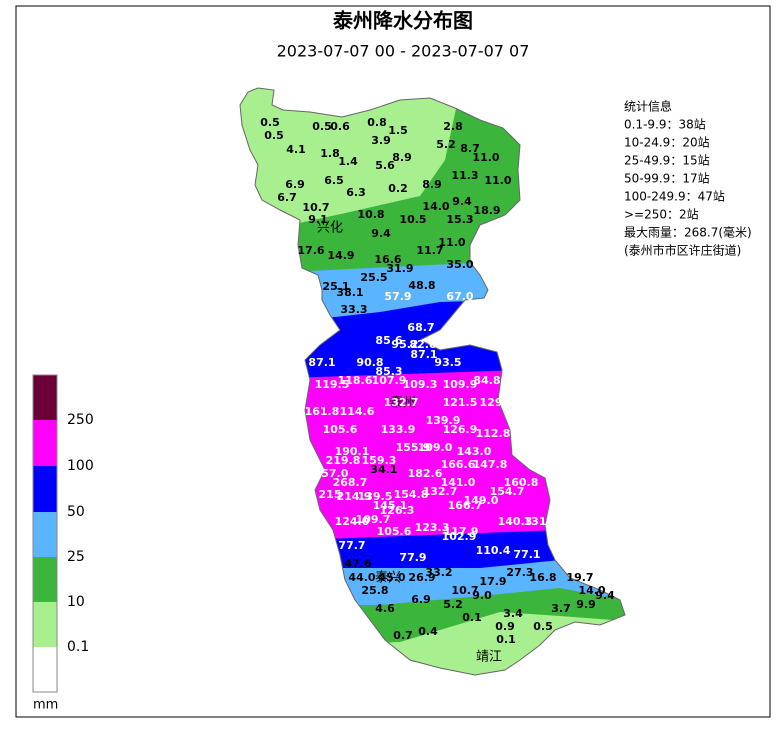  Describe the element at coordinates (460, 429) in the screenshot. I see `station-value: 126.9` at that location.